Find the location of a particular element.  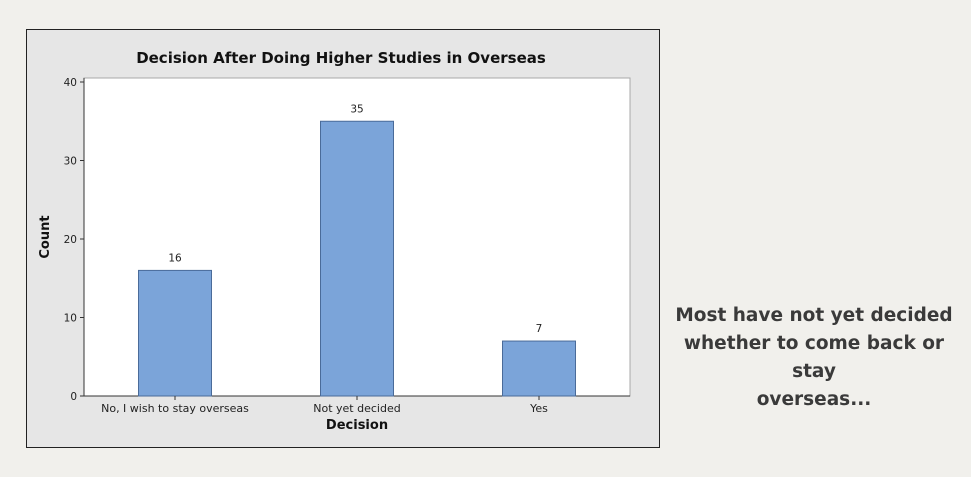

x-tick-label: Not yet decided is located at coordinates (356, 408).